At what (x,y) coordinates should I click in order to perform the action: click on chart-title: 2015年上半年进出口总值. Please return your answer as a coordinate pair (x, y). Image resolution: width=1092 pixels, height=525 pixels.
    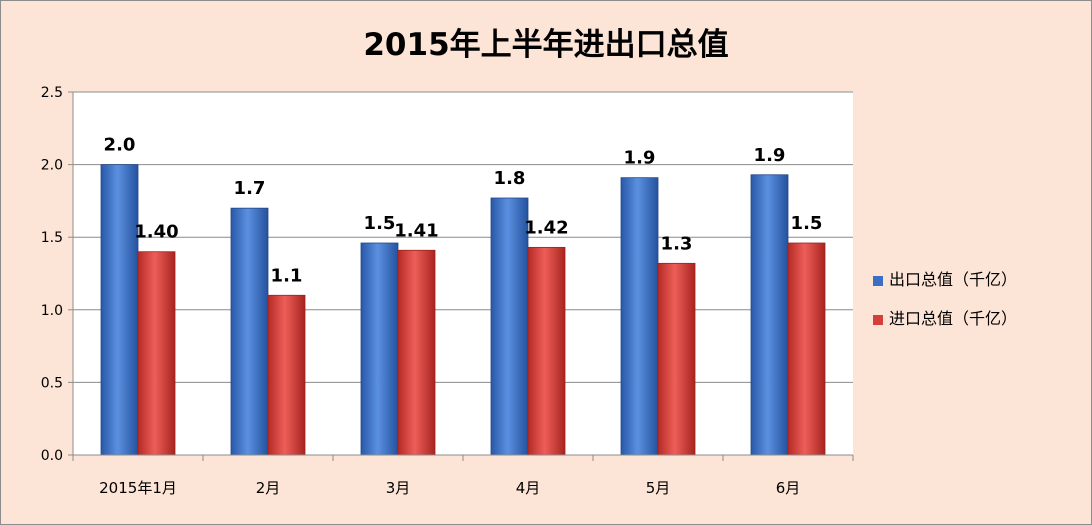
    Looking at the image, I should click on (546, 45).